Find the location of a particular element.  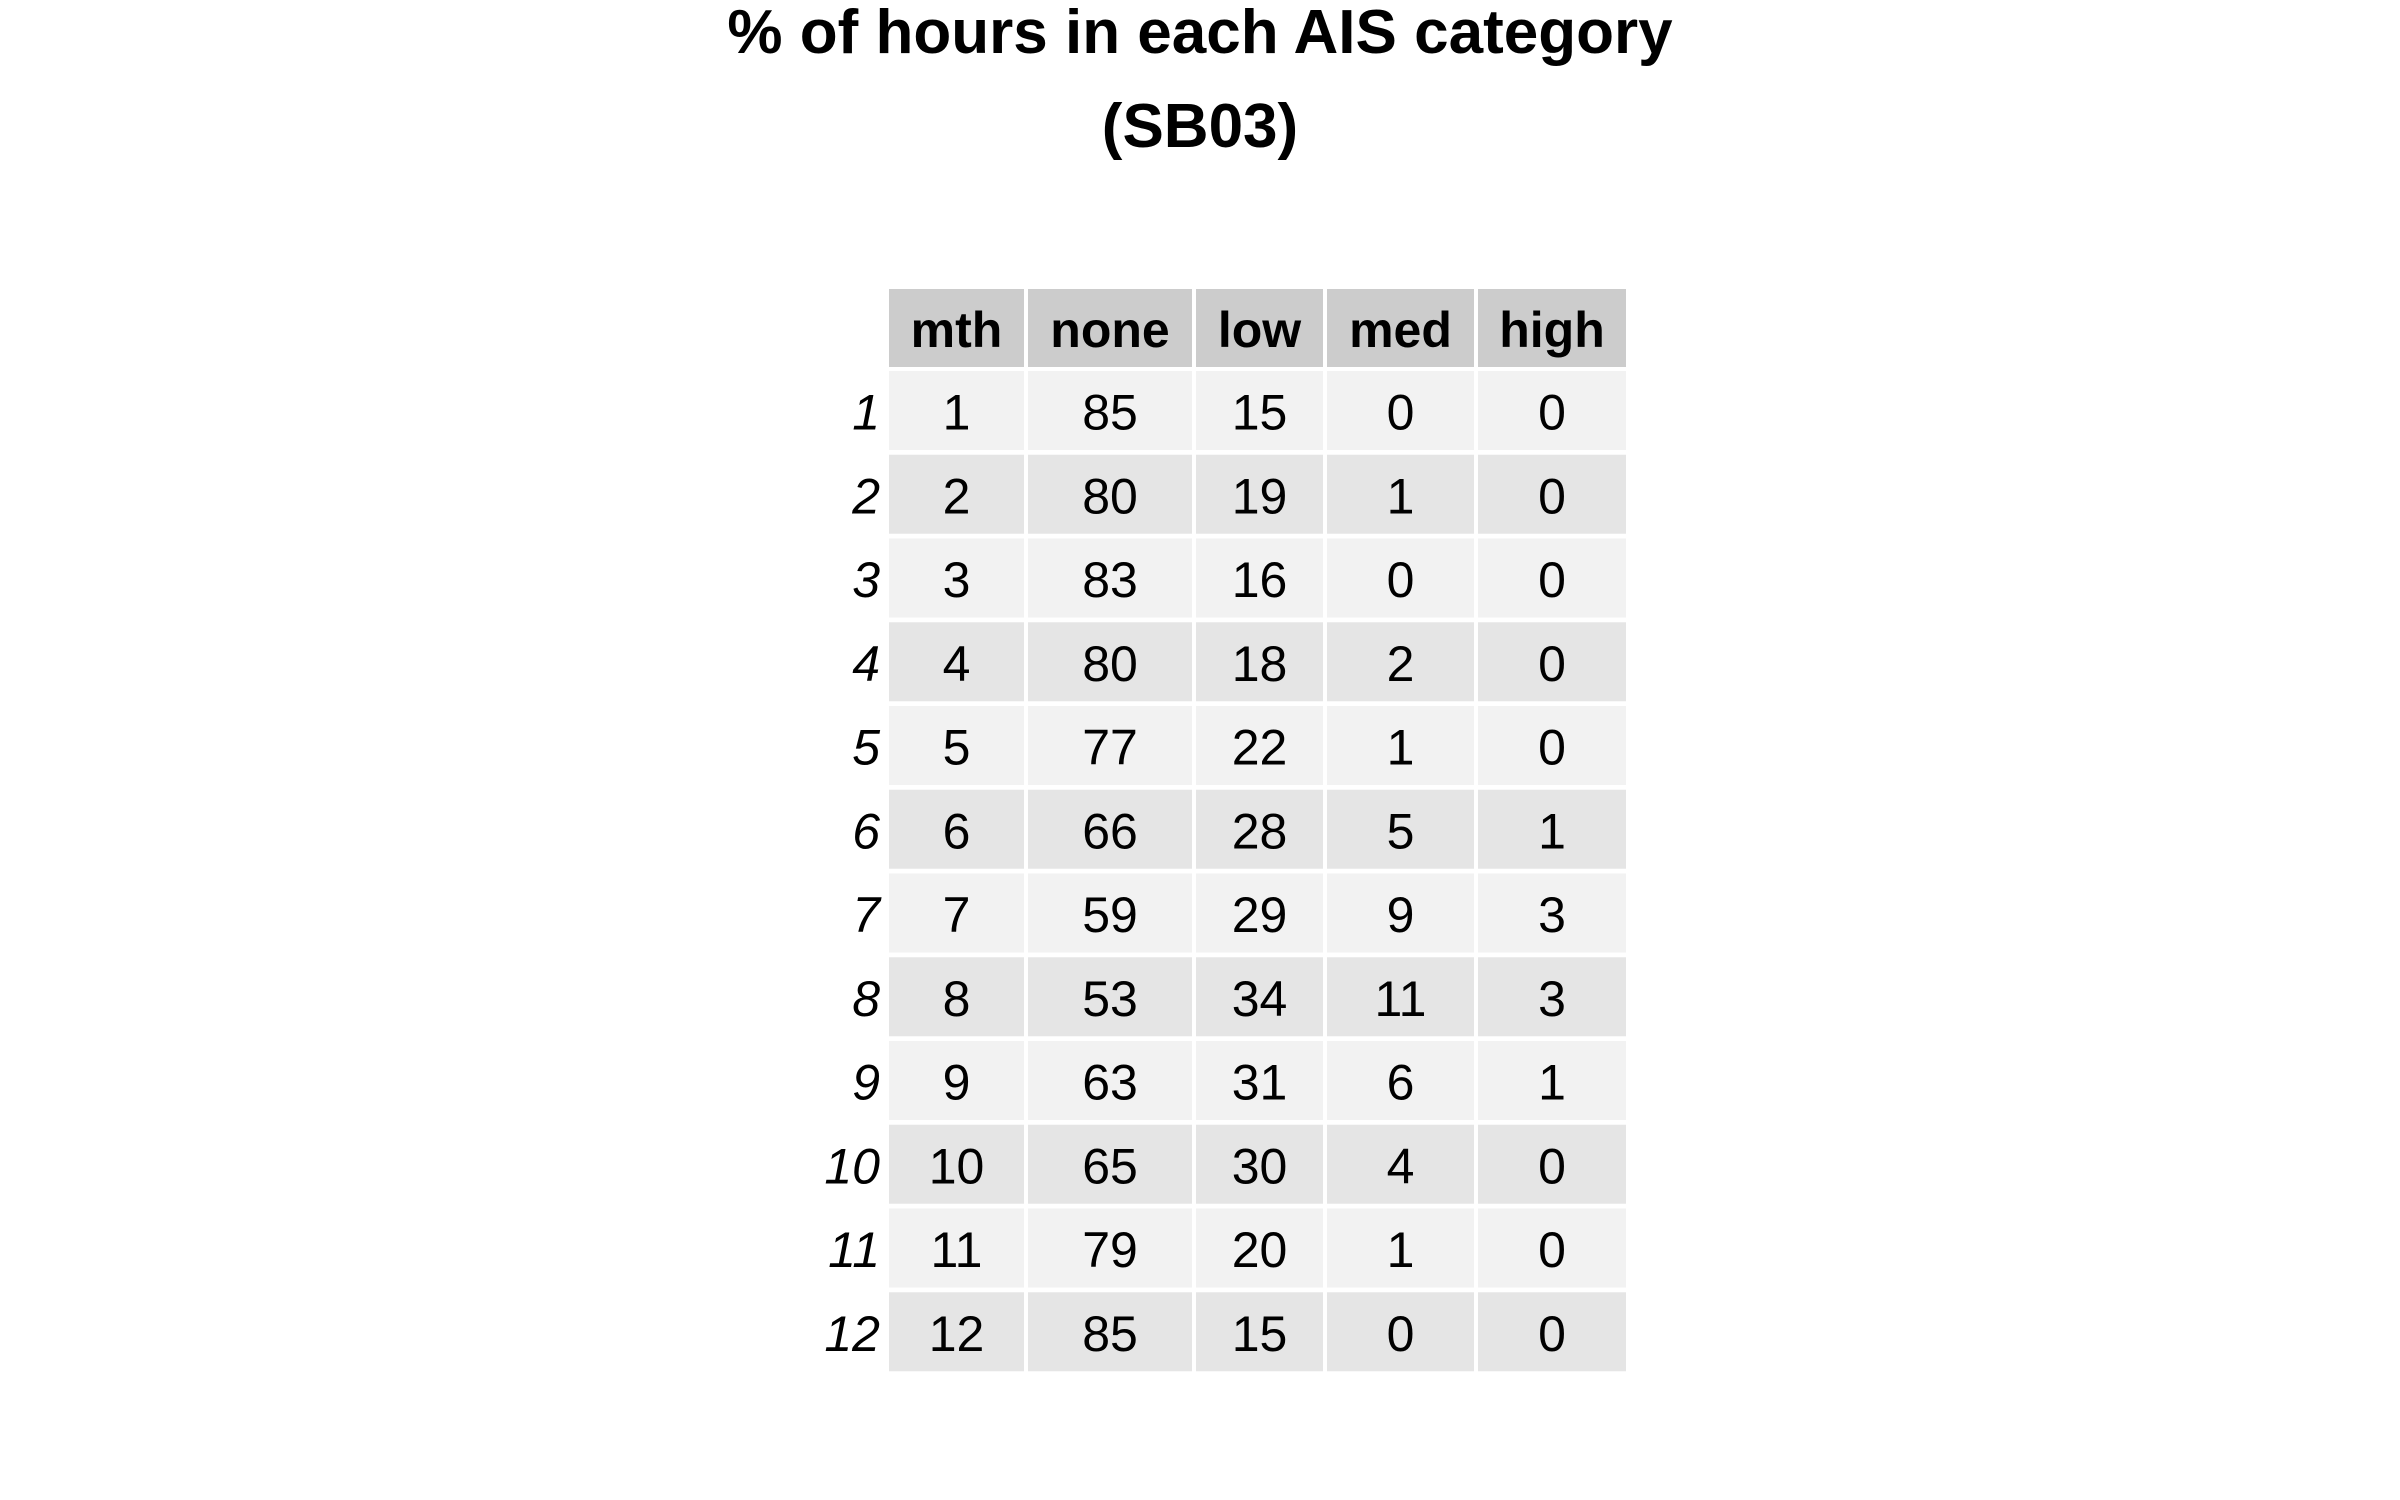

table-cell-none: 65 is located at coordinates (1110, 1166).